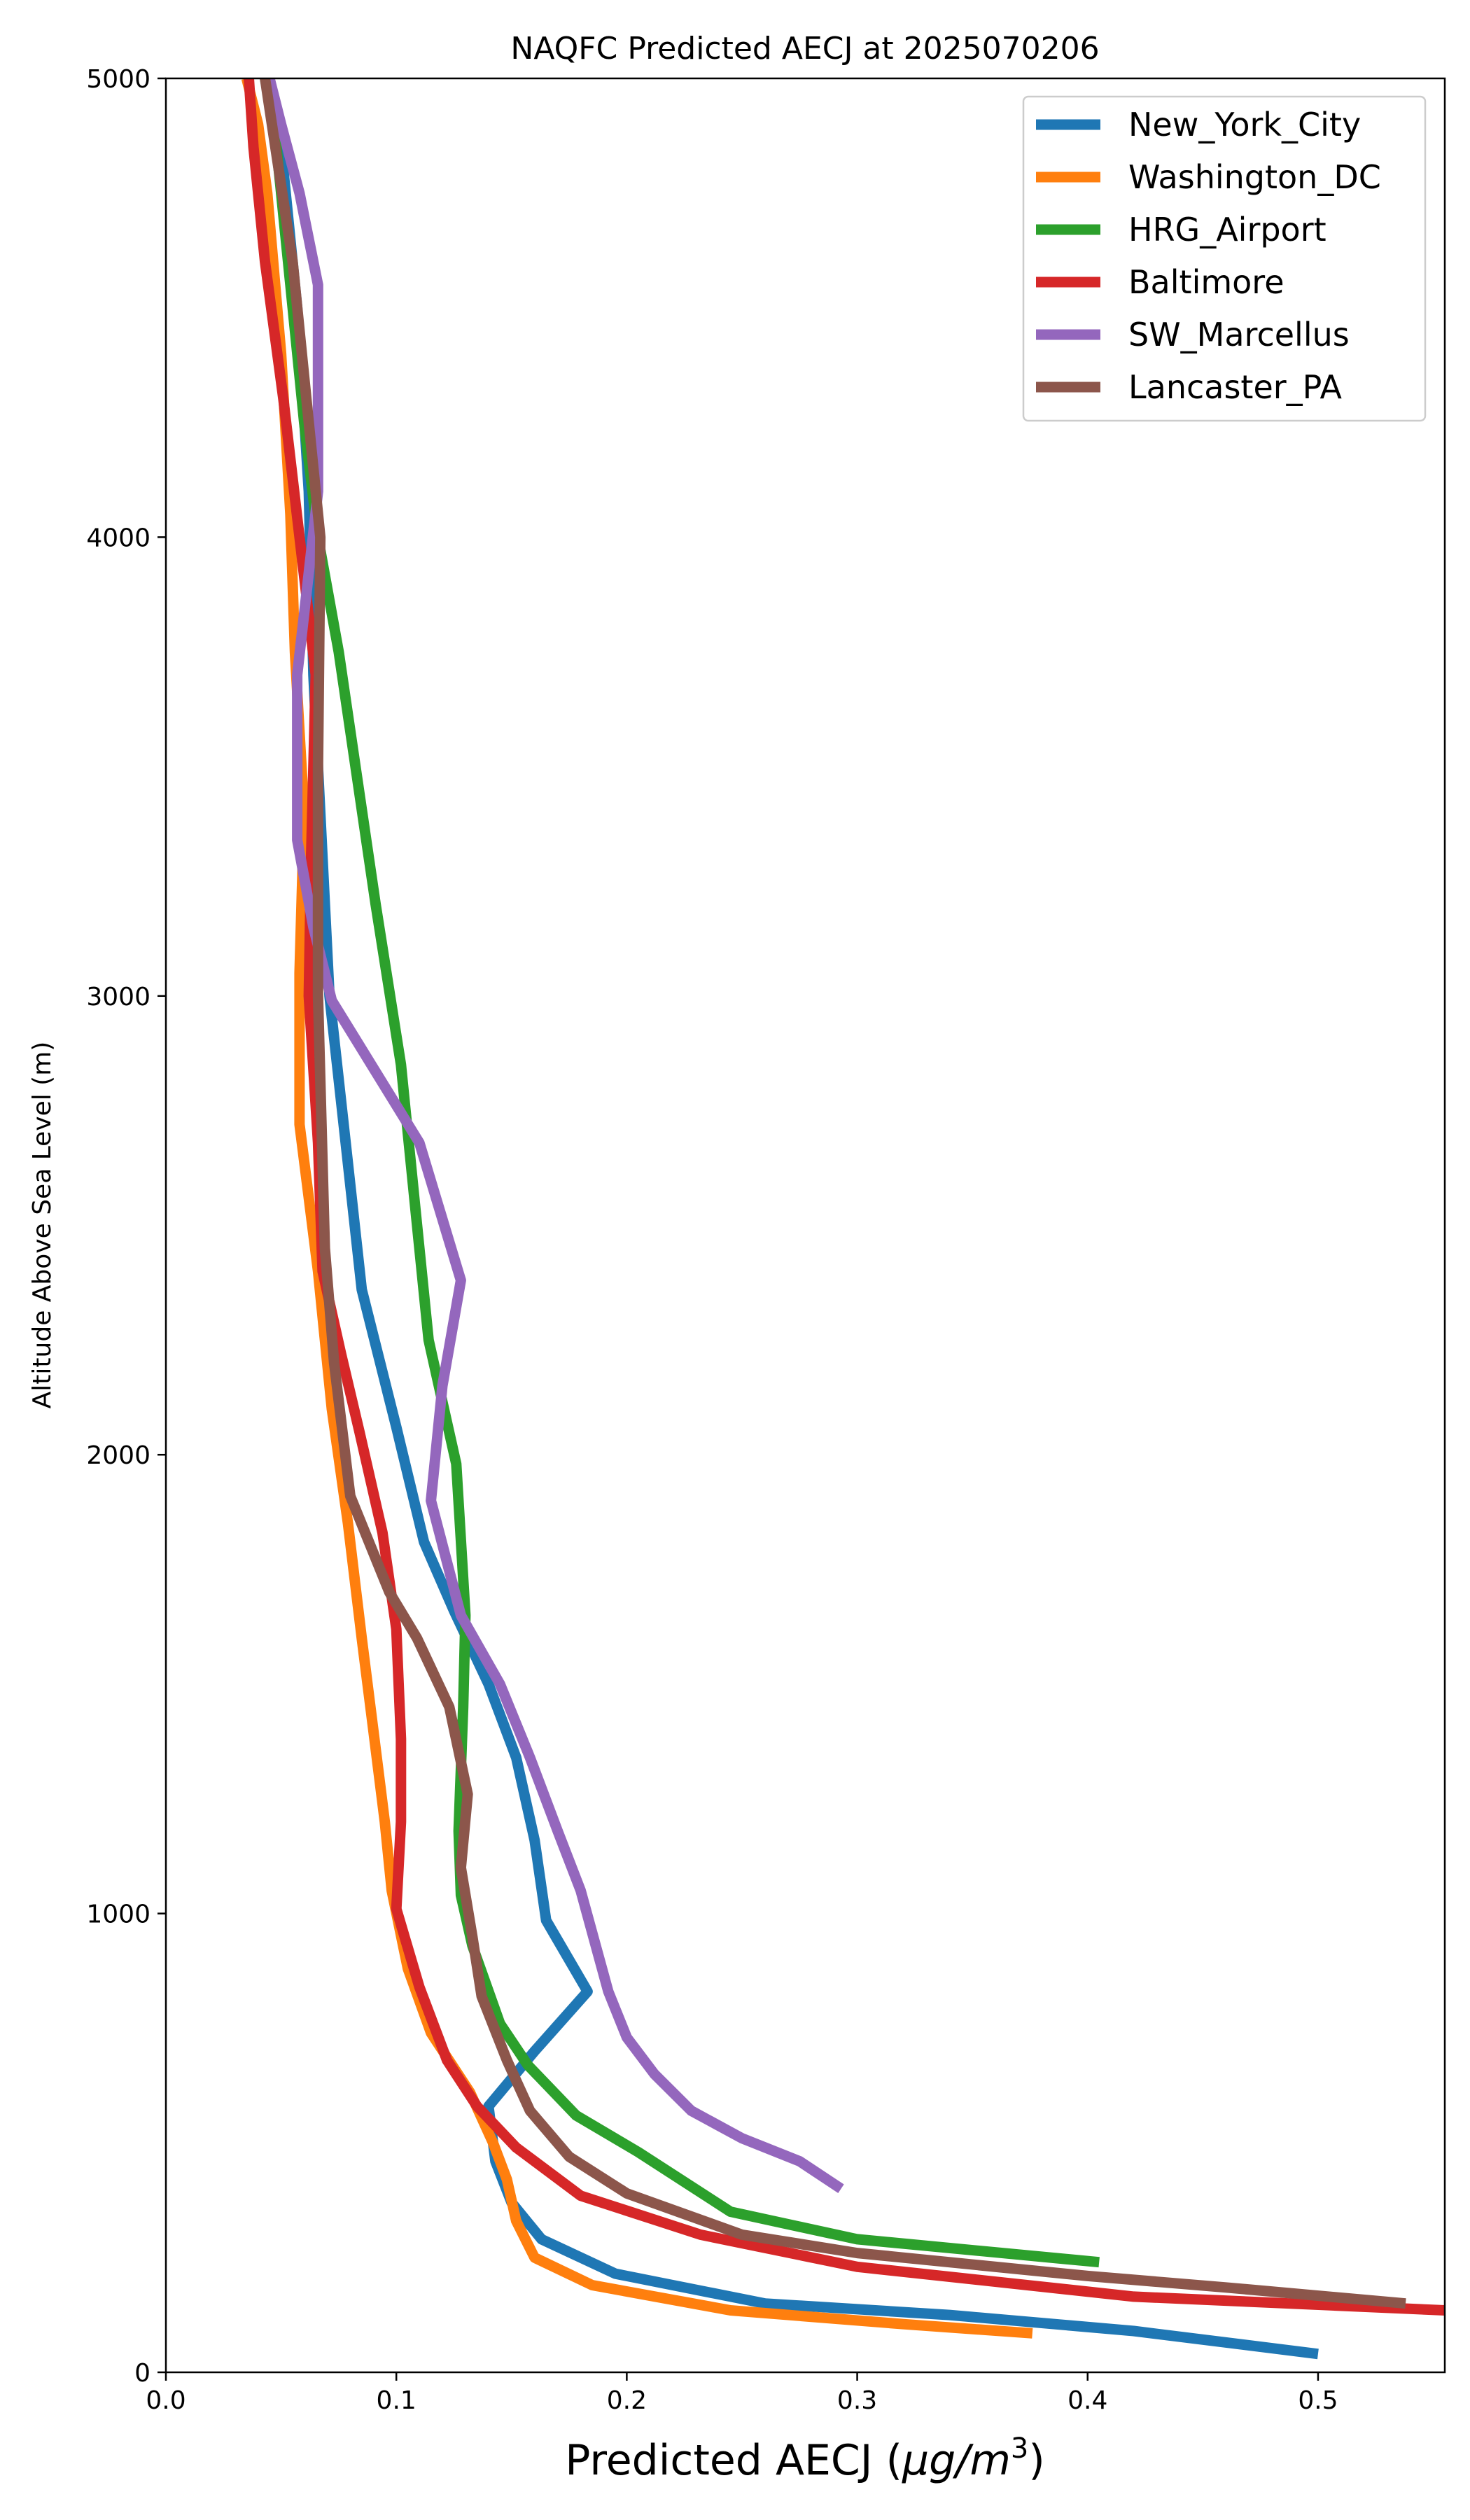 Image resolution: width=1470 pixels, height=2520 pixels. Describe the element at coordinates (118, 997) in the screenshot. I see `y-tick-label: 3000` at that location.